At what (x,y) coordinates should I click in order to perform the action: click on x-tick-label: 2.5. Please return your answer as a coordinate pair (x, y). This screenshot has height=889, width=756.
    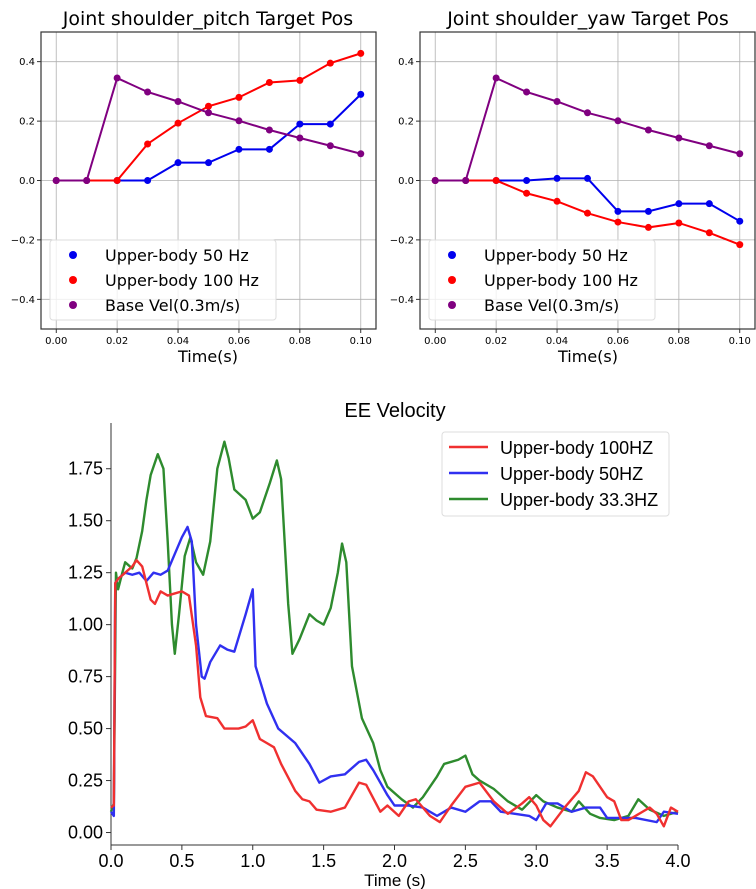
    Looking at the image, I should click on (465, 861).